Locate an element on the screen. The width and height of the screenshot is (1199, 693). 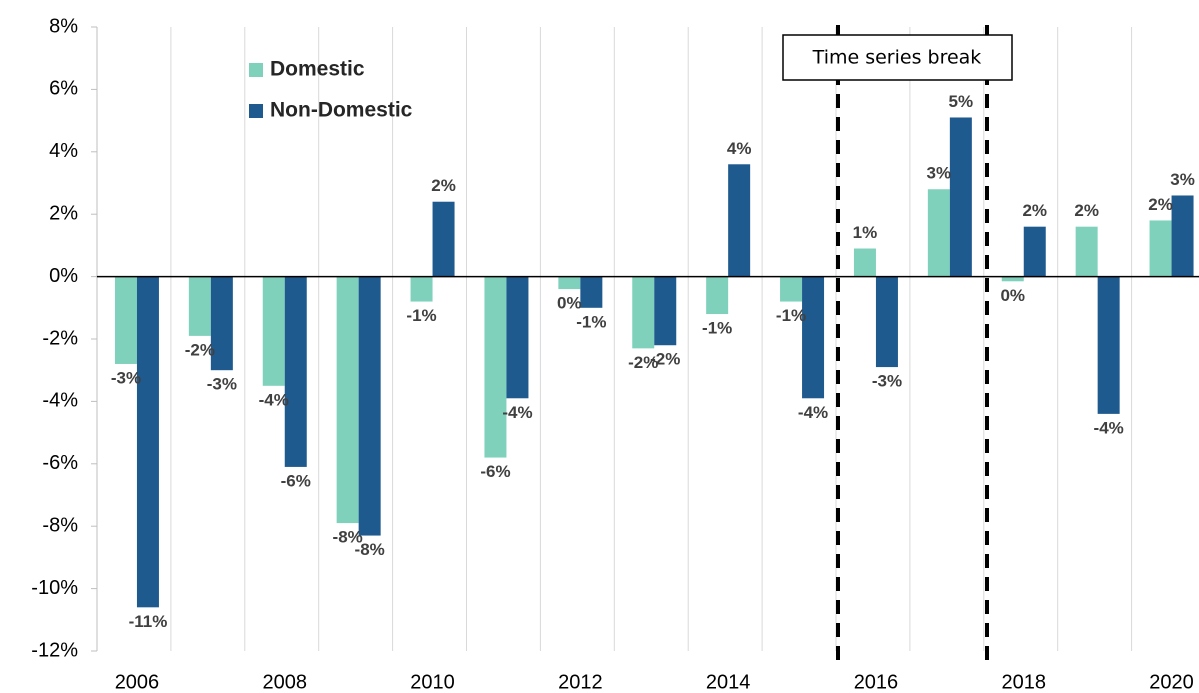
y-tick-label: 2% is located at coordinates (63, 213).